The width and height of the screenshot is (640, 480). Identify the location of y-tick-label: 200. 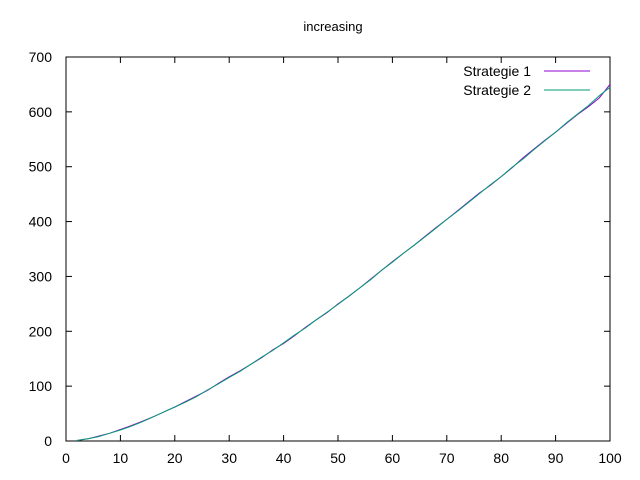
(41, 331).